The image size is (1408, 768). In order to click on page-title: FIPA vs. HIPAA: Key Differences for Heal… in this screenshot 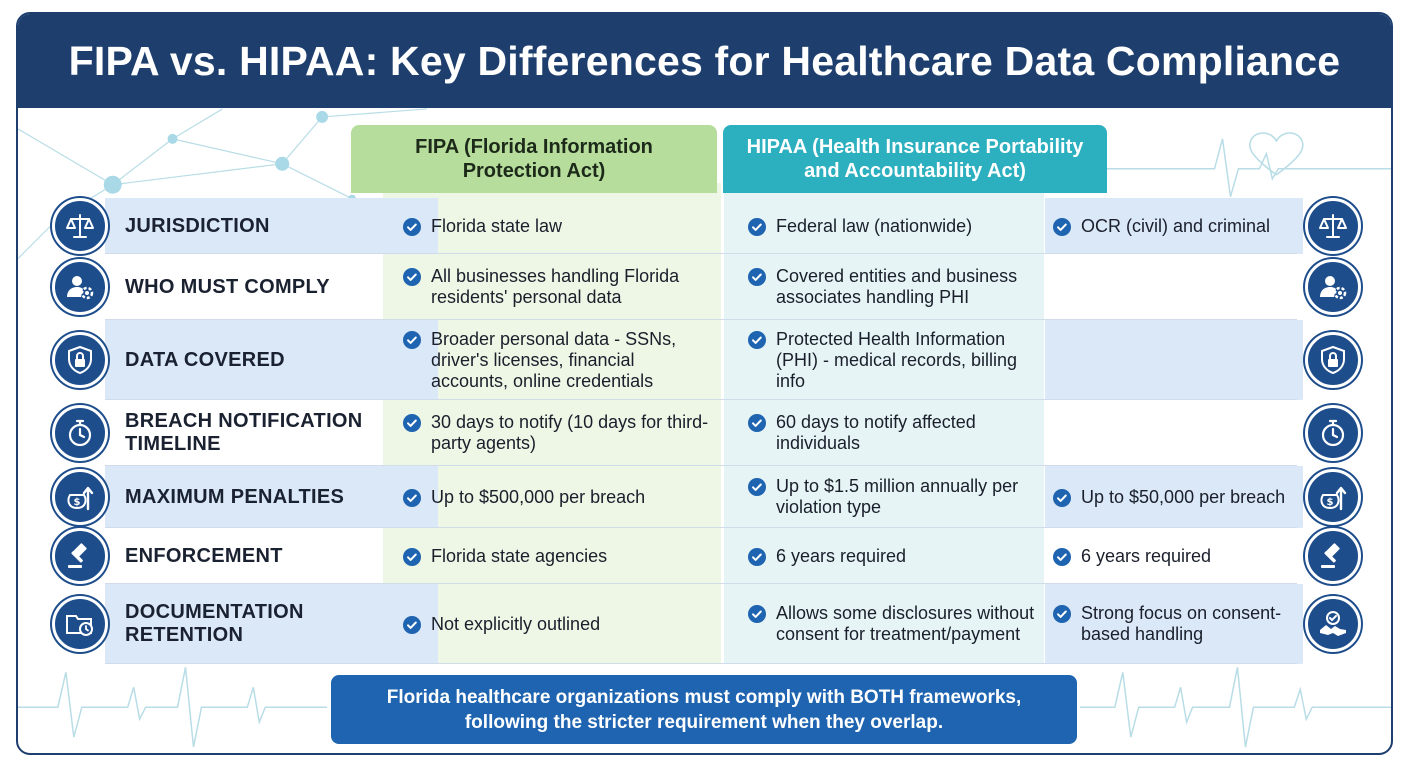, I will do `click(704, 60)`.